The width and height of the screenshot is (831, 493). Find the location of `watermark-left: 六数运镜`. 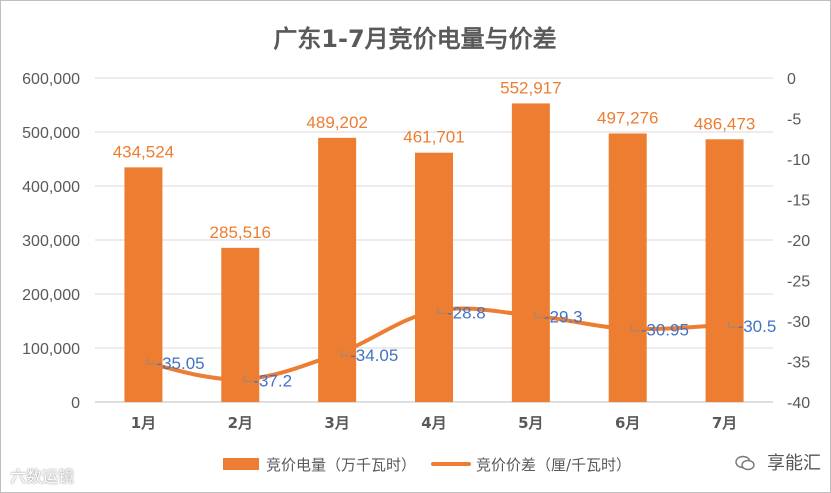

watermark-left: 六数运镜 is located at coordinates (42, 475).